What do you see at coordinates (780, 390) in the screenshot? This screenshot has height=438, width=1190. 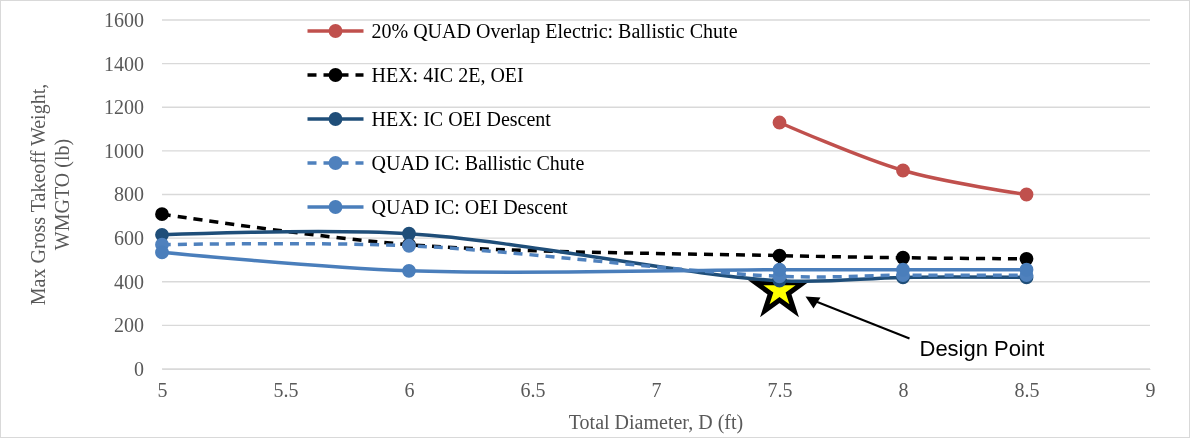 I see `x-tick-label: 7.5` at bounding box center [780, 390].